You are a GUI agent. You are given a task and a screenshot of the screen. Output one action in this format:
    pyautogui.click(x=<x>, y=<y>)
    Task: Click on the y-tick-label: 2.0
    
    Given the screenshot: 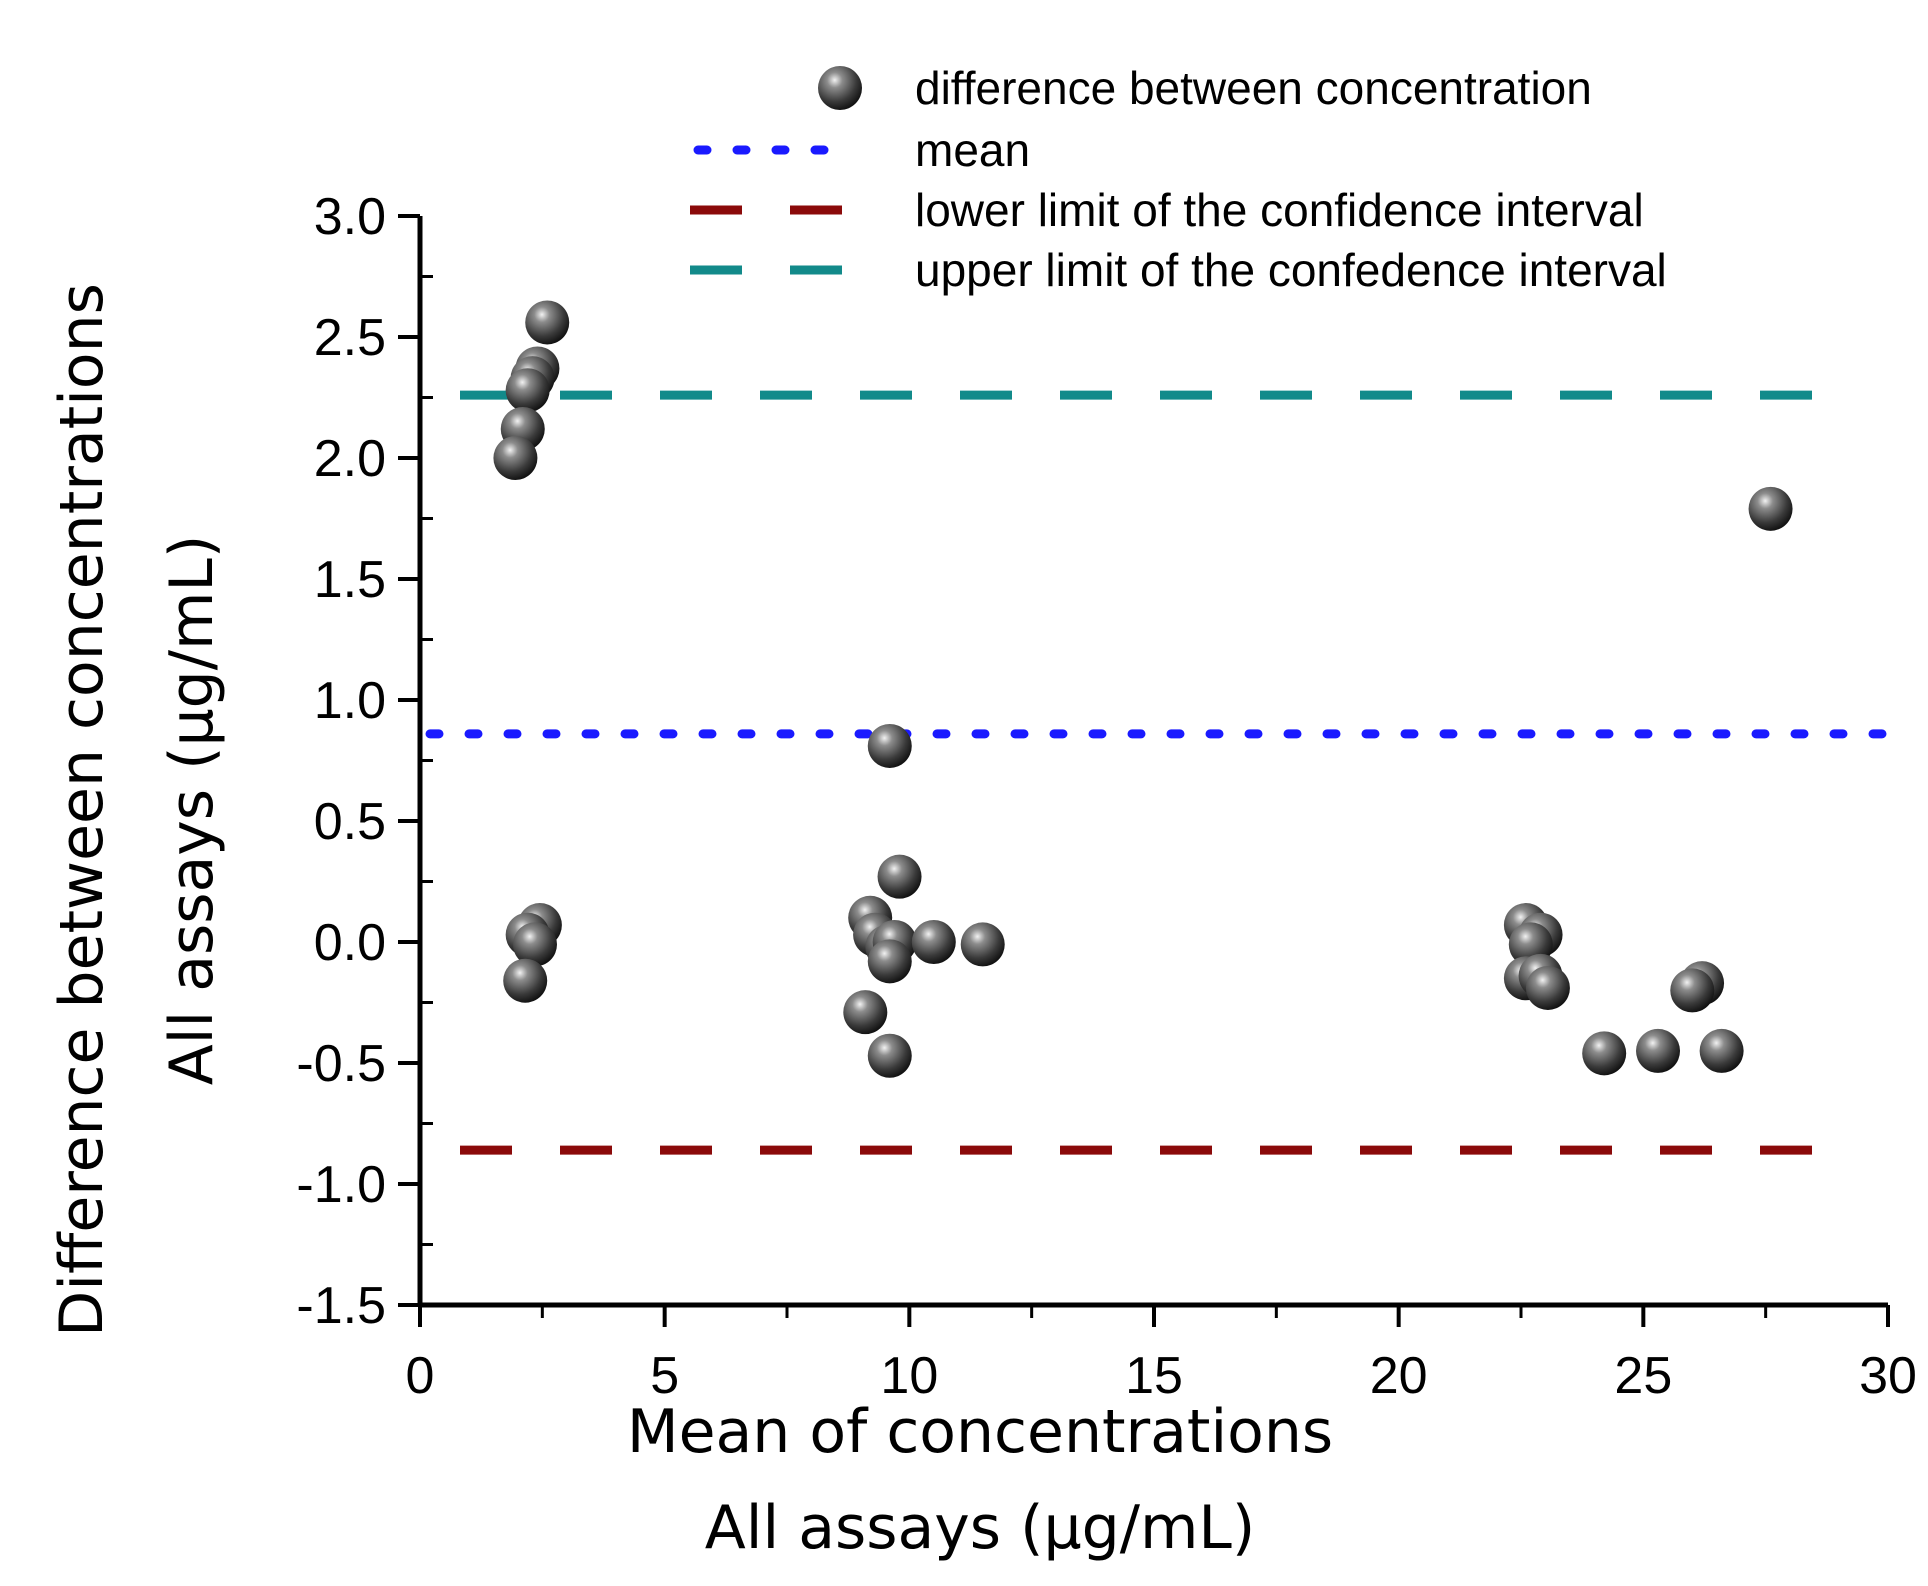 What is the action you would take?
    pyautogui.click(x=350, y=459)
    